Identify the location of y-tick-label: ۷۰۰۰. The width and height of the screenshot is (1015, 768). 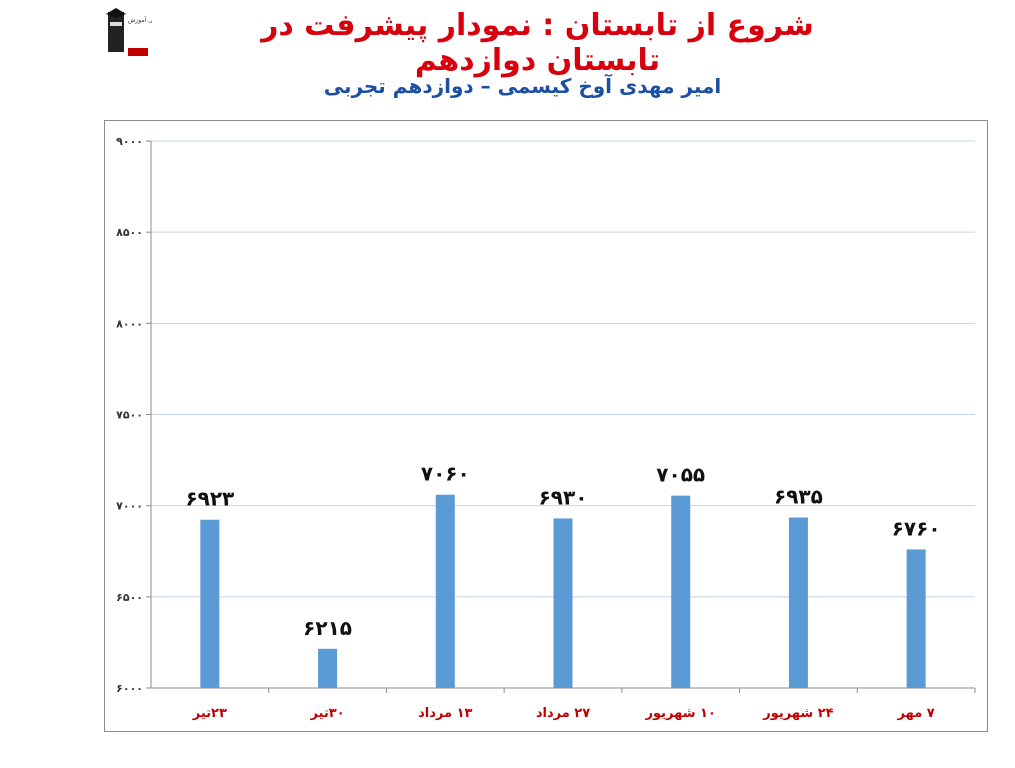
(129, 506).